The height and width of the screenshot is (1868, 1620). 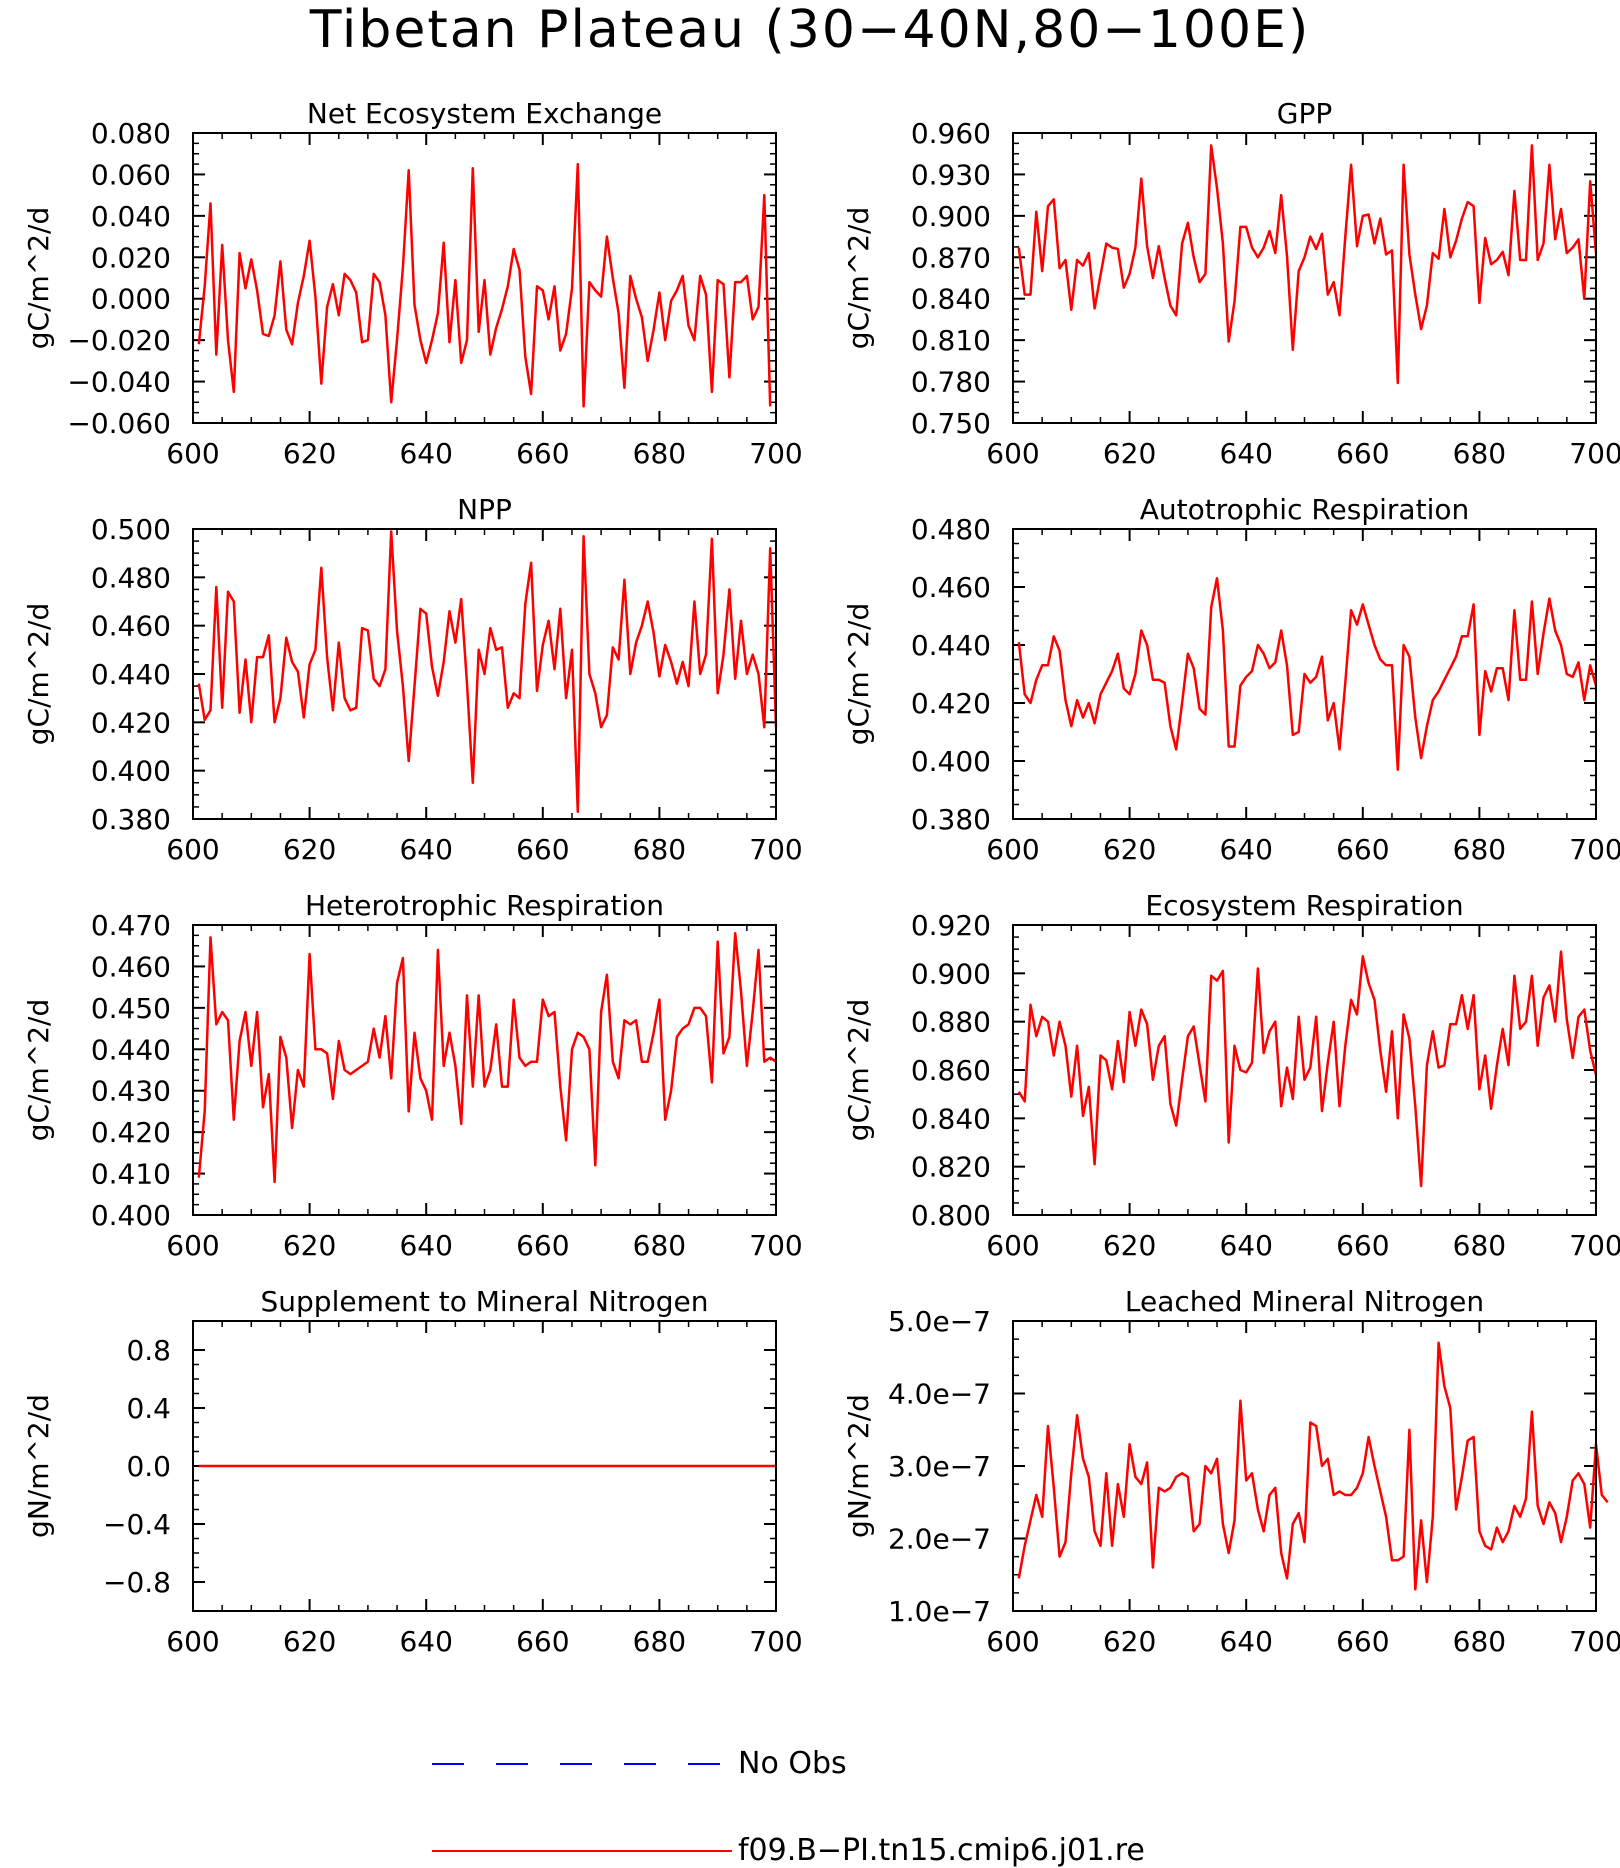 I want to click on panel-title: Leached Mineral Nitrogen, so click(x=1304, y=1301).